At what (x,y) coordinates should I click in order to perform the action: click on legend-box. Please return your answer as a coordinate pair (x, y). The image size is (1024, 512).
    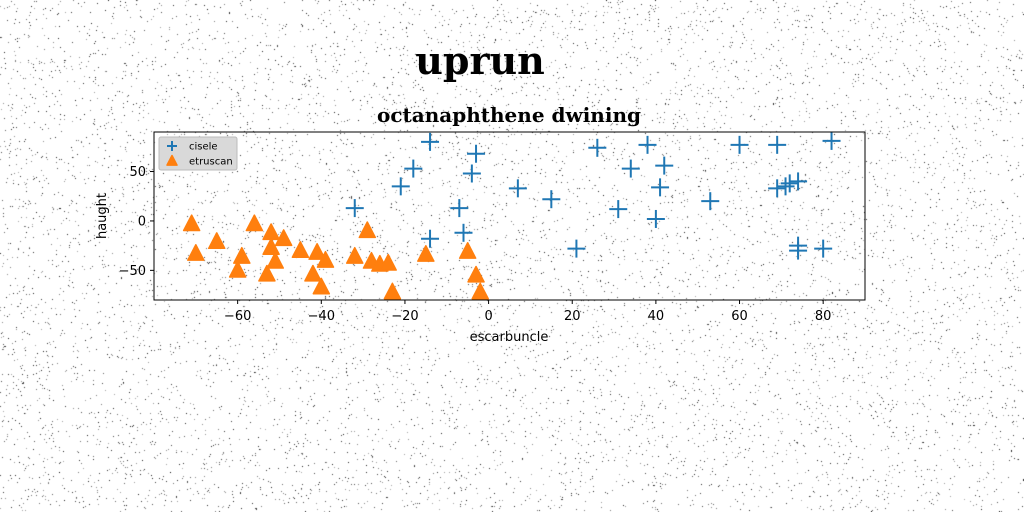
    Looking at the image, I should click on (198, 153).